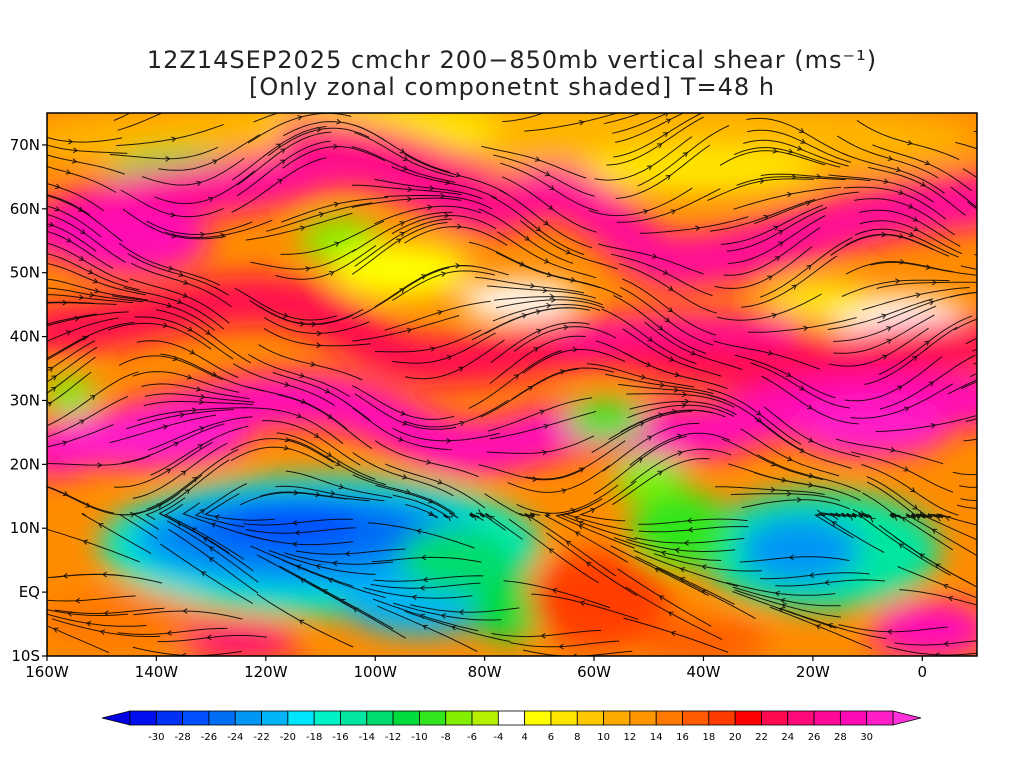 The width and height of the screenshot is (1024, 768). What do you see at coordinates (594, 672) in the screenshot?
I see `lon-tick-label: 60W` at bounding box center [594, 672].